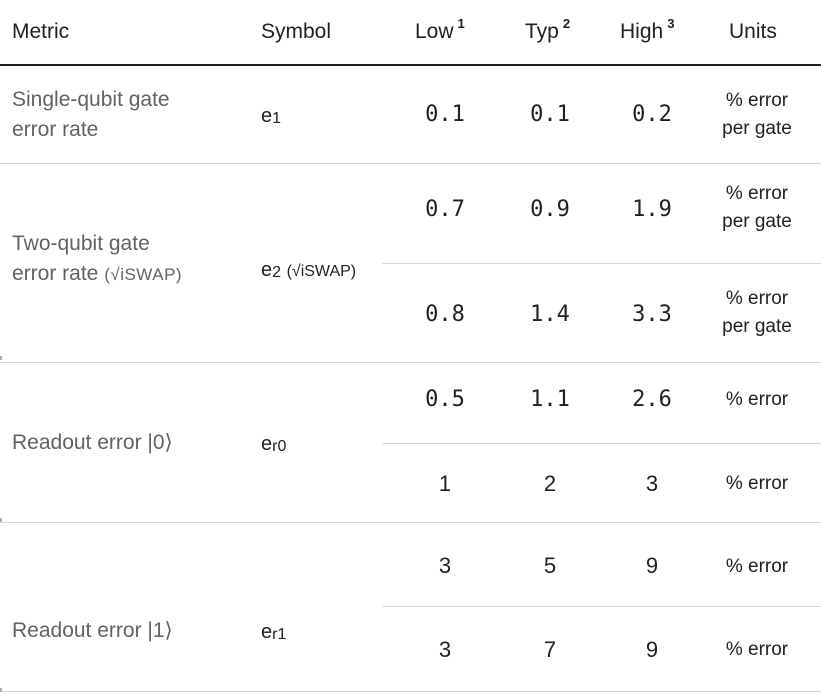  I want to click on readout1-a-unit: % error, so click(757, 566).